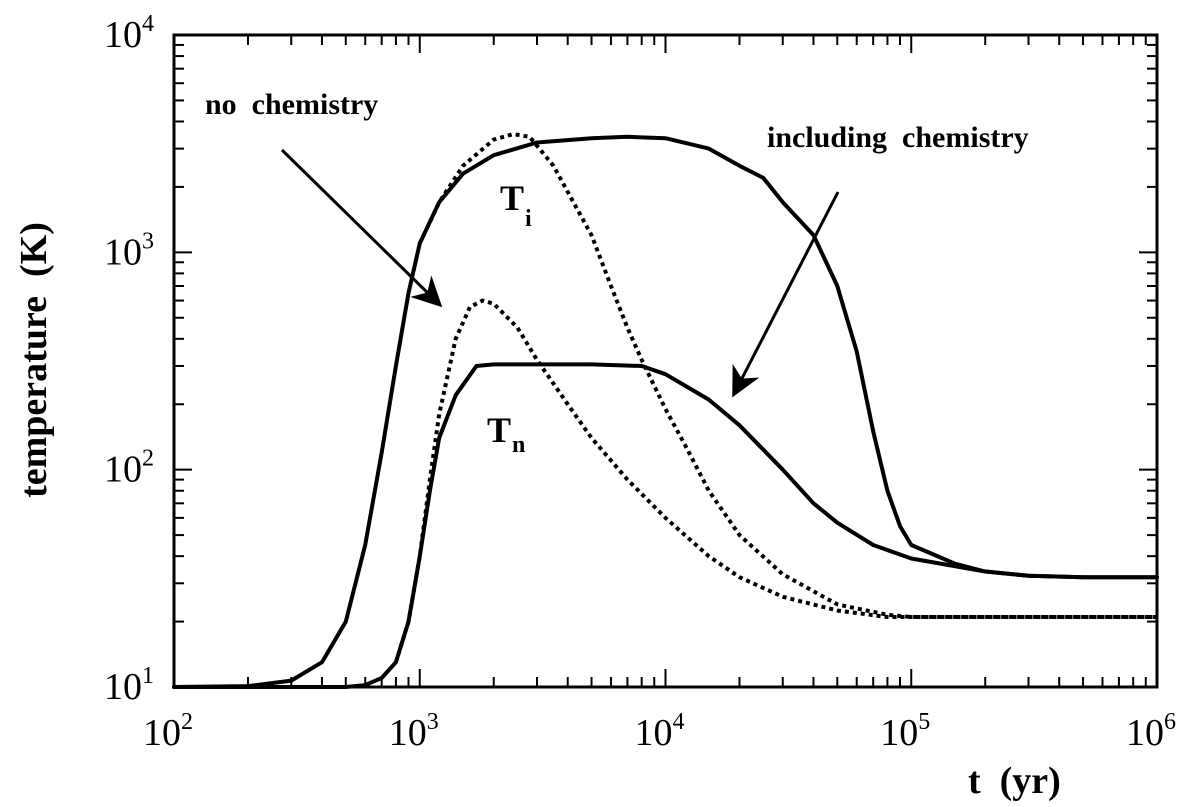 The height and width of the screenshot is (807, 1189). What do you see at coordinates (905, 731) in the screenshot?
I see `x-tick-label: 10⁵` at bounding box center [905, 731].